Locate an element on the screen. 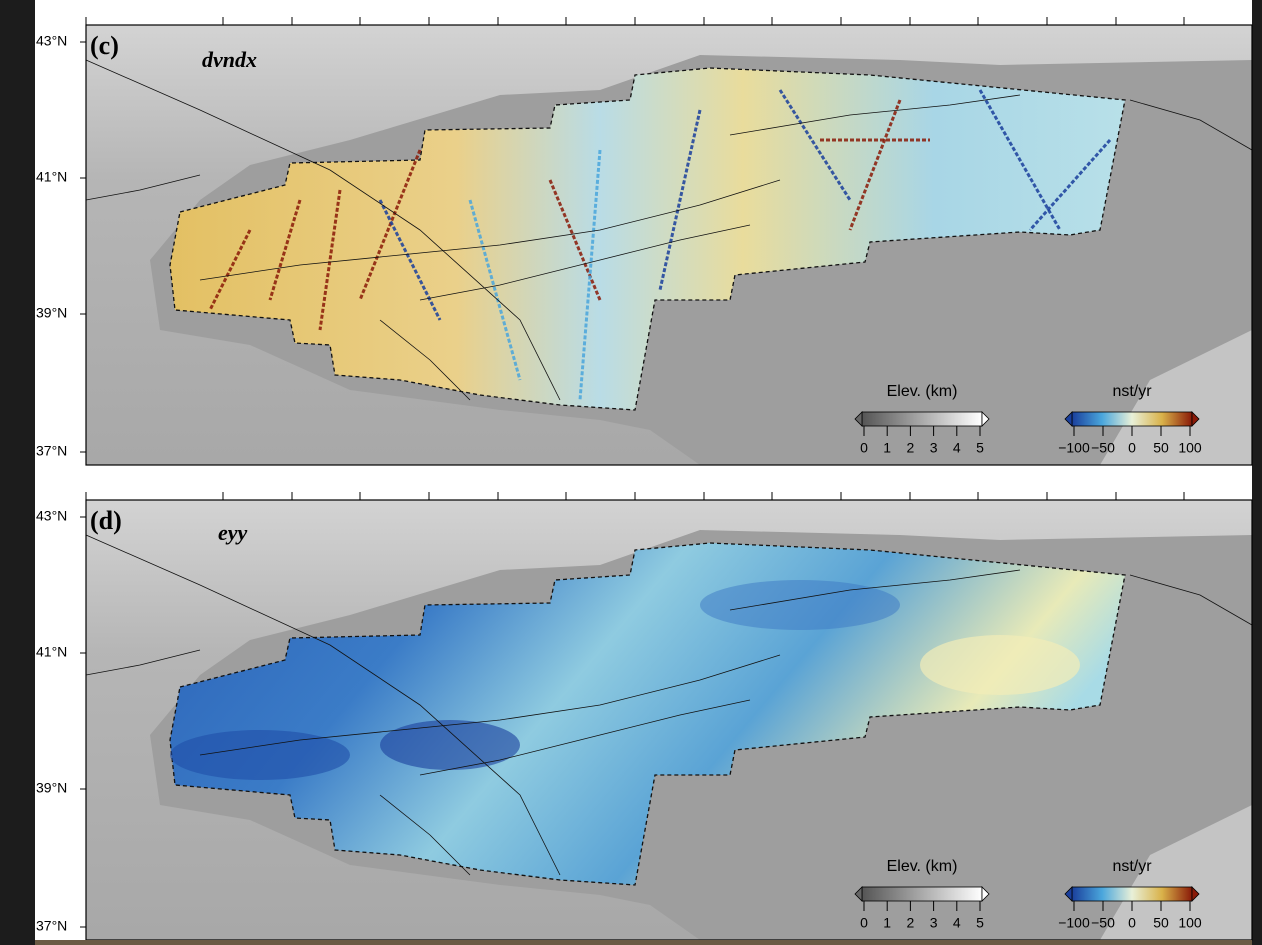 This screenshot has width=1262, height=945. panel-label: (c) is located at coordinates (104, 45).